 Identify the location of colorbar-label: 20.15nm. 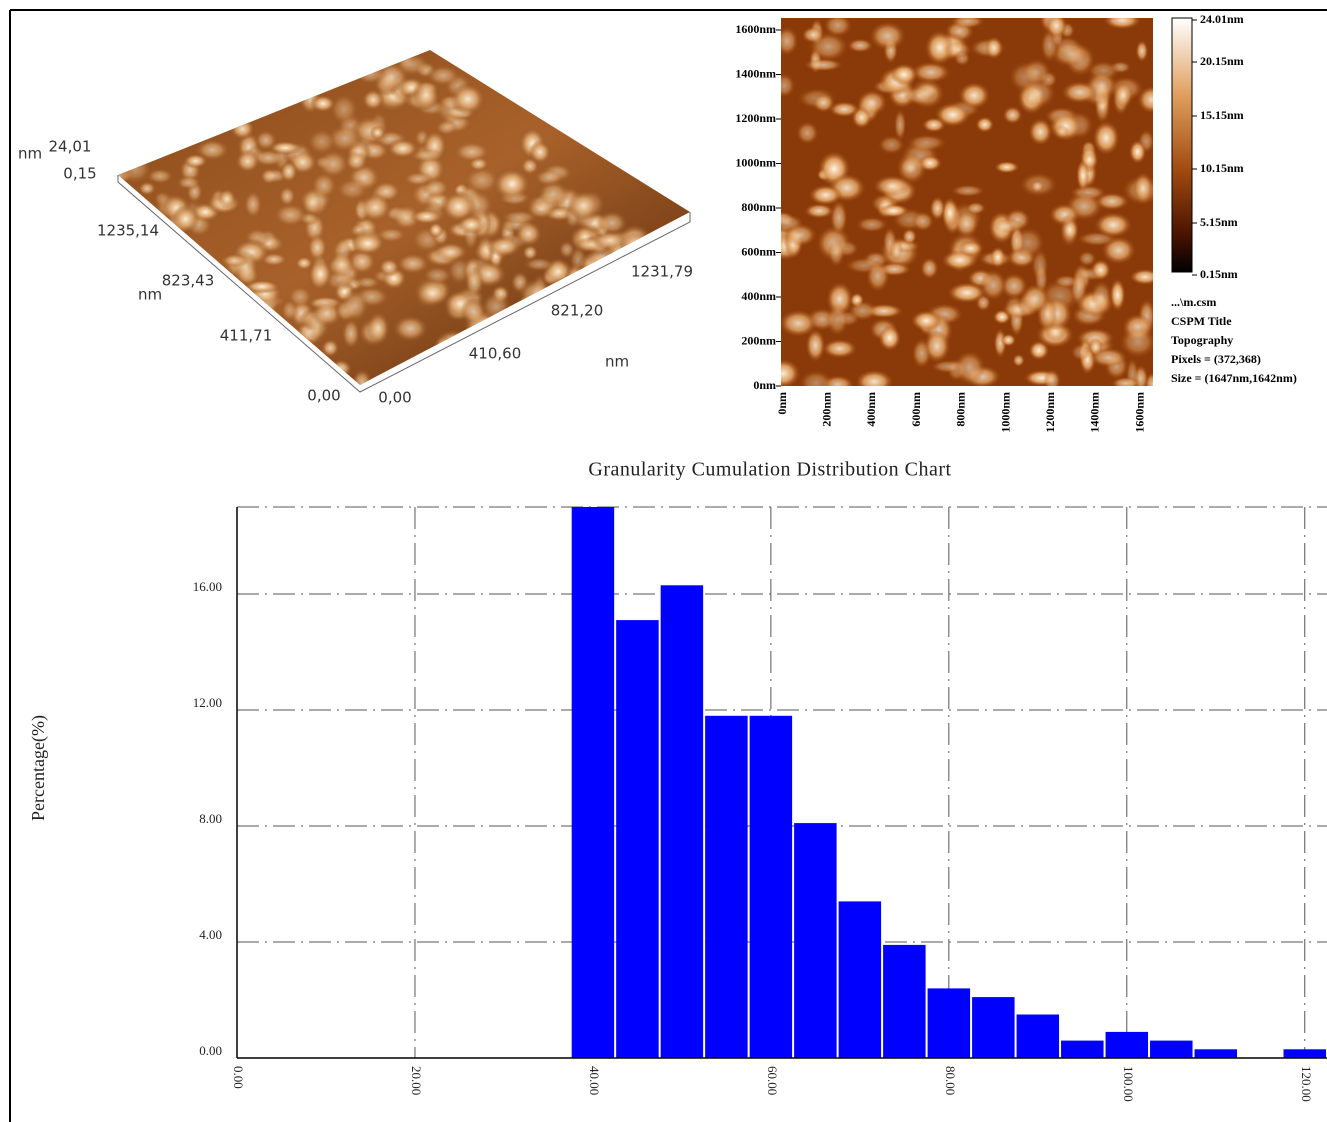
(1222, 61).